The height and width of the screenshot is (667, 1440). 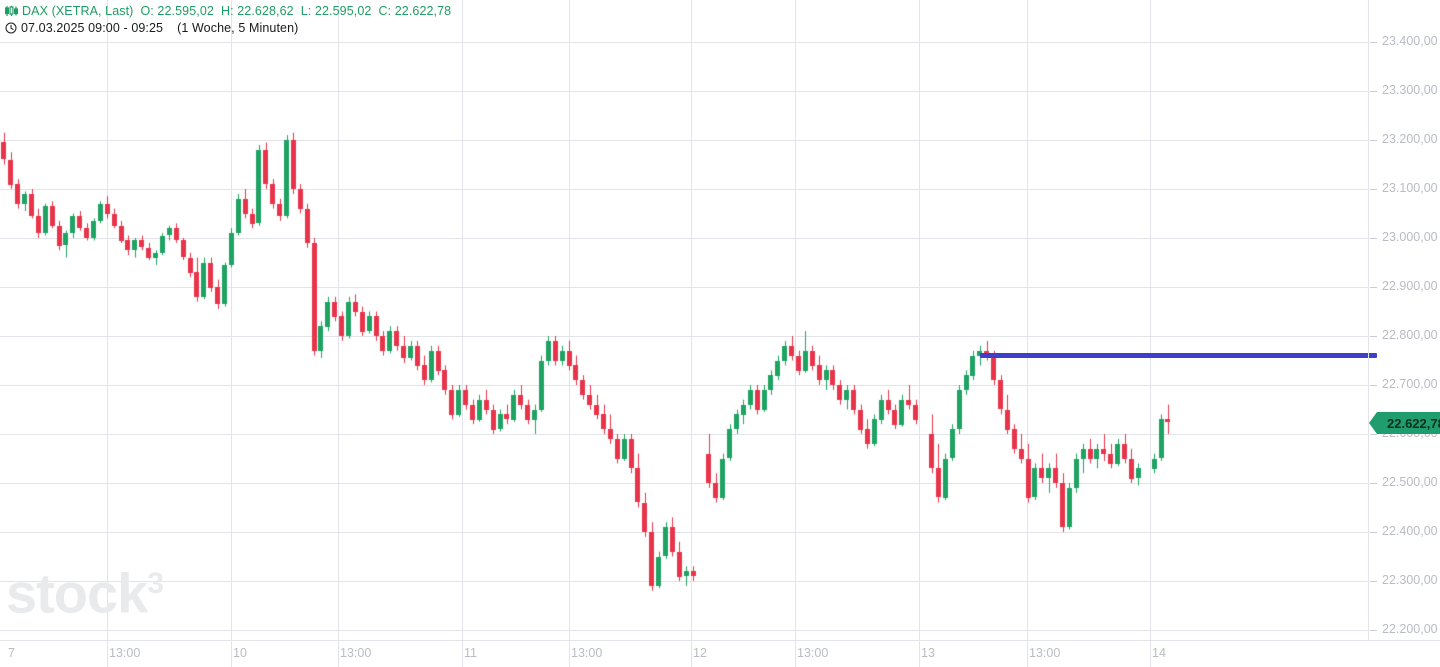 I want to click on price-axis-label: 22.200,00, so click(x=1410, y=629).